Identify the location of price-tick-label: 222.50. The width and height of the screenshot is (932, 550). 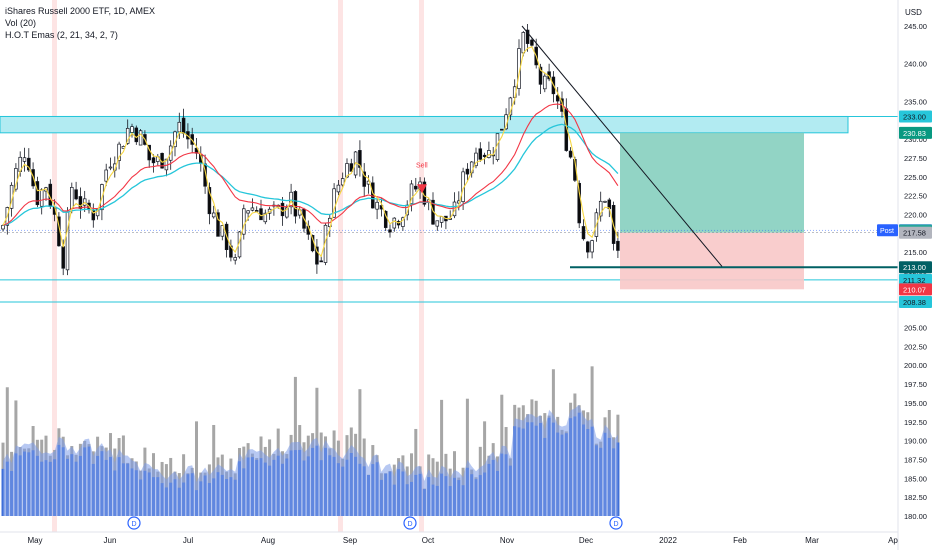
(915, 196).